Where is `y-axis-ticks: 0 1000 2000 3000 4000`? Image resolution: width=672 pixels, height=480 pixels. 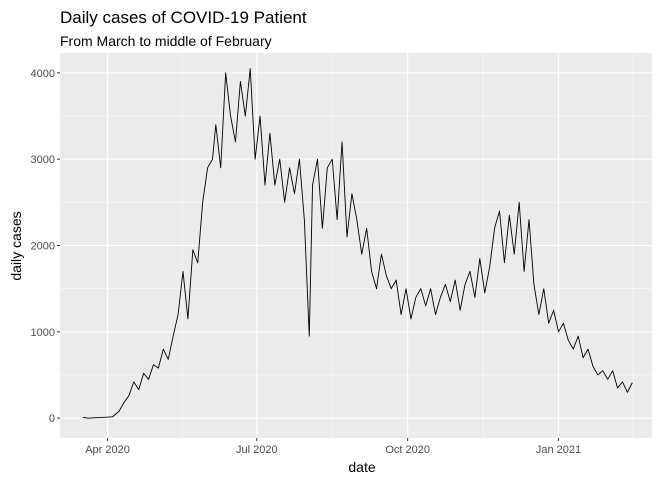 y-axis-ticks: 0 1000 2000 3000 4000 is located at coordinates (45, 246).